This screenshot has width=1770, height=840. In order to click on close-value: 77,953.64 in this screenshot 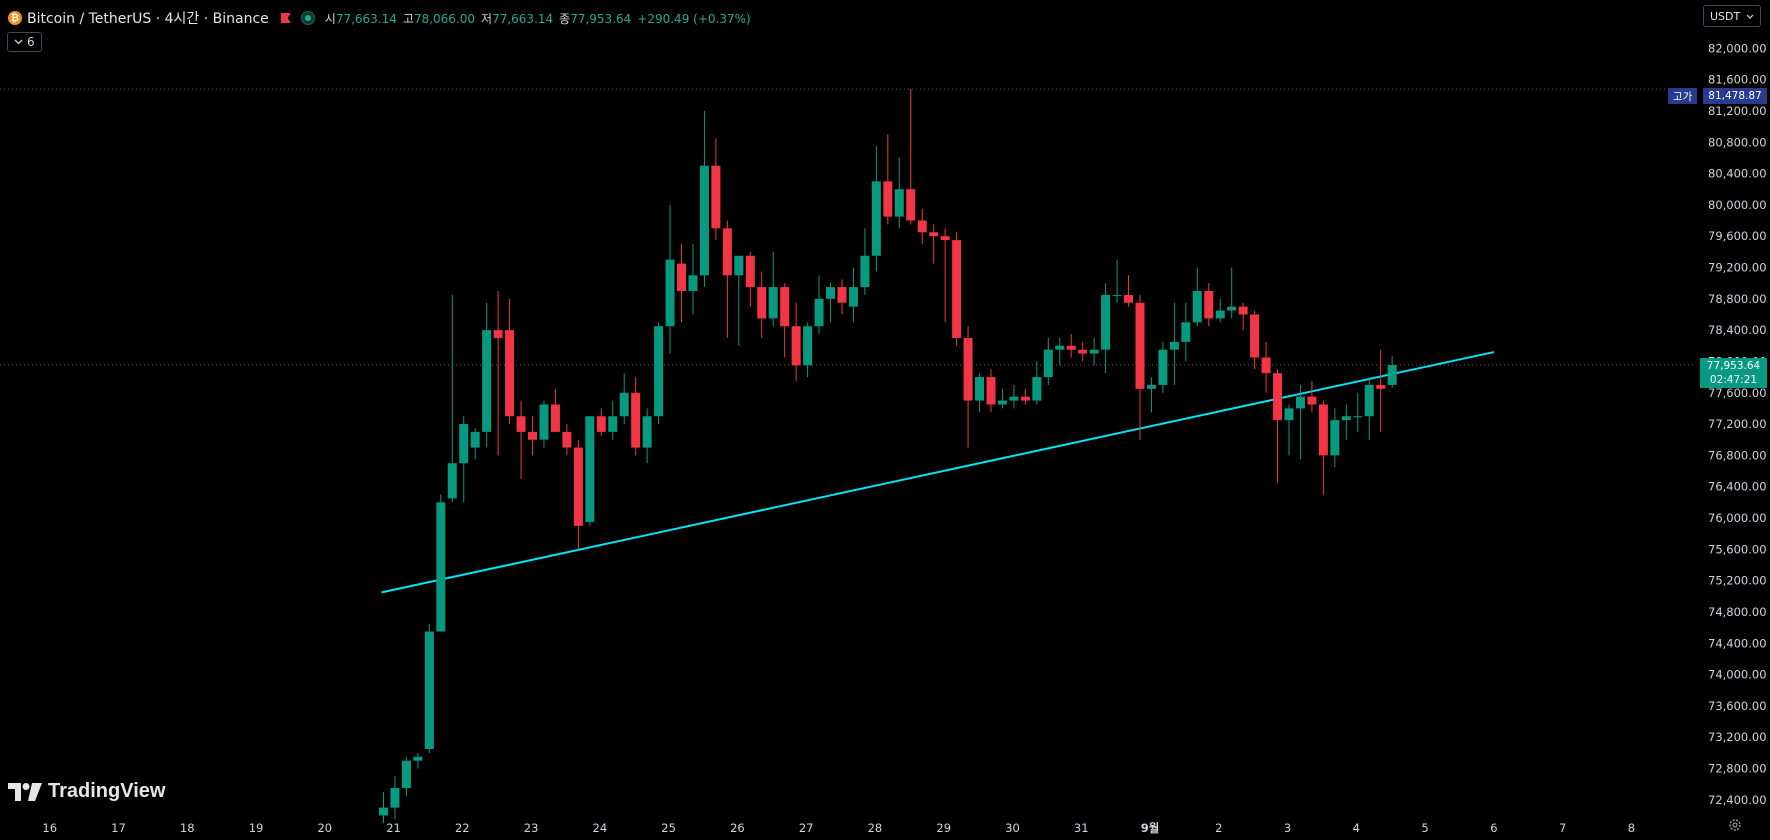, I will do `click(601, 18)`.